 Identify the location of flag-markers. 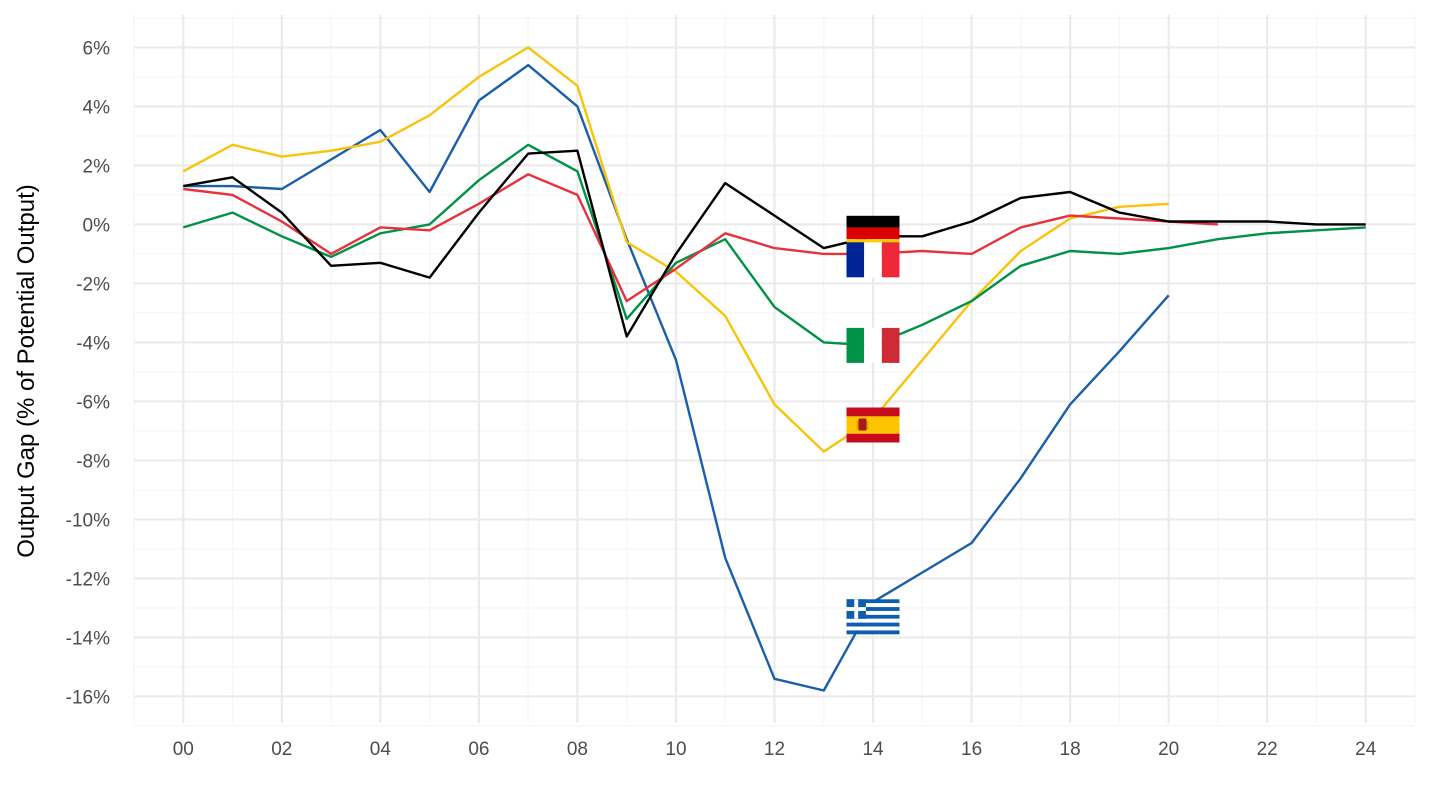
(873, 425).